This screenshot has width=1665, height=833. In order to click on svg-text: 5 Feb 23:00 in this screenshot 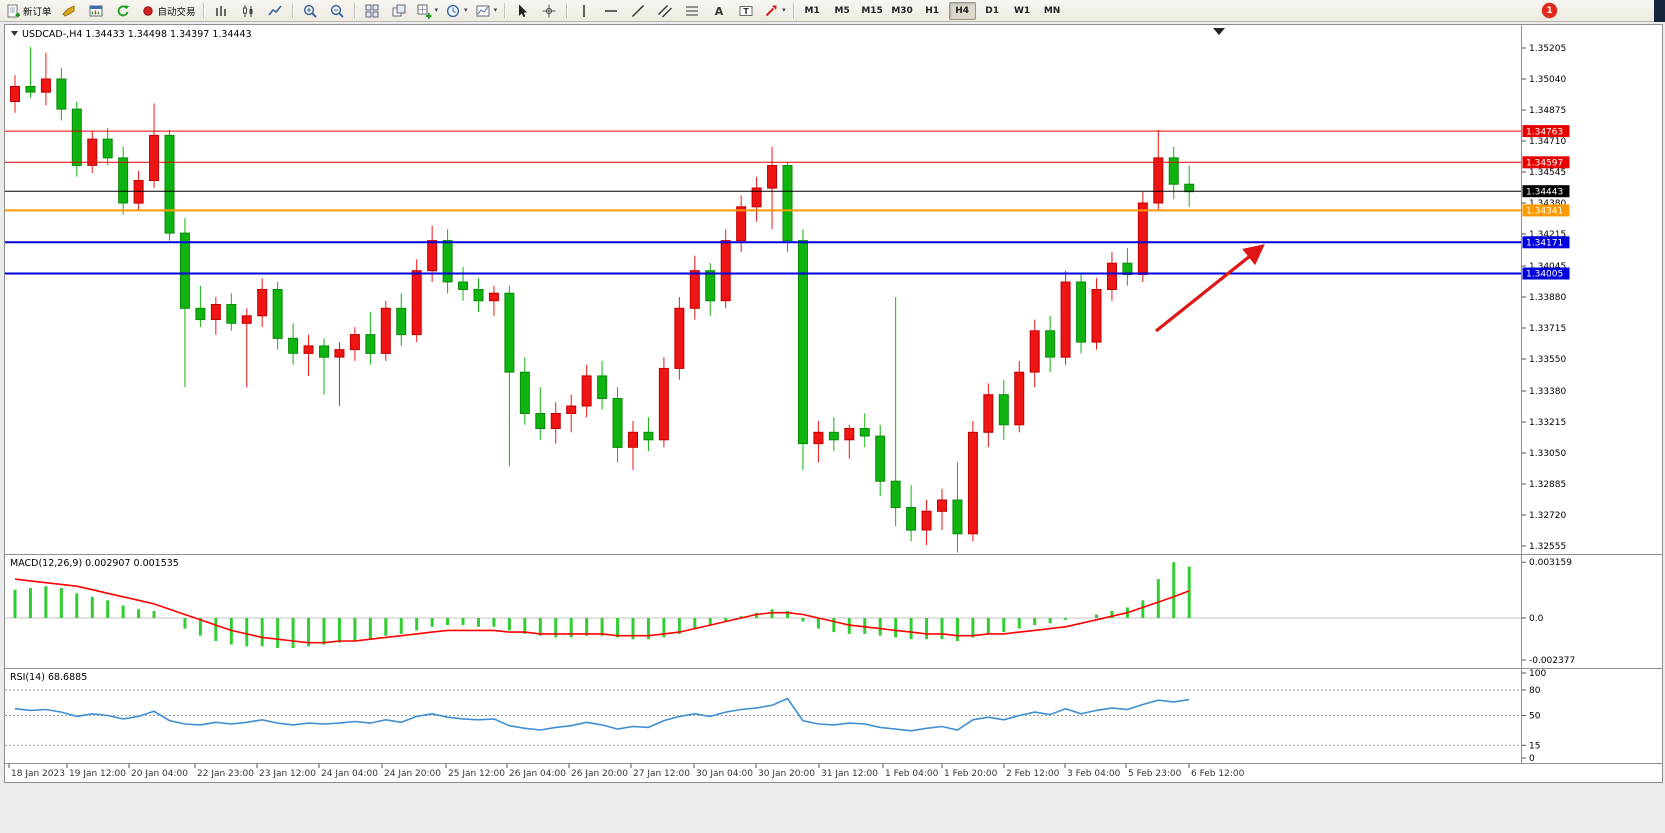, I will do `click(1155, 774)`.